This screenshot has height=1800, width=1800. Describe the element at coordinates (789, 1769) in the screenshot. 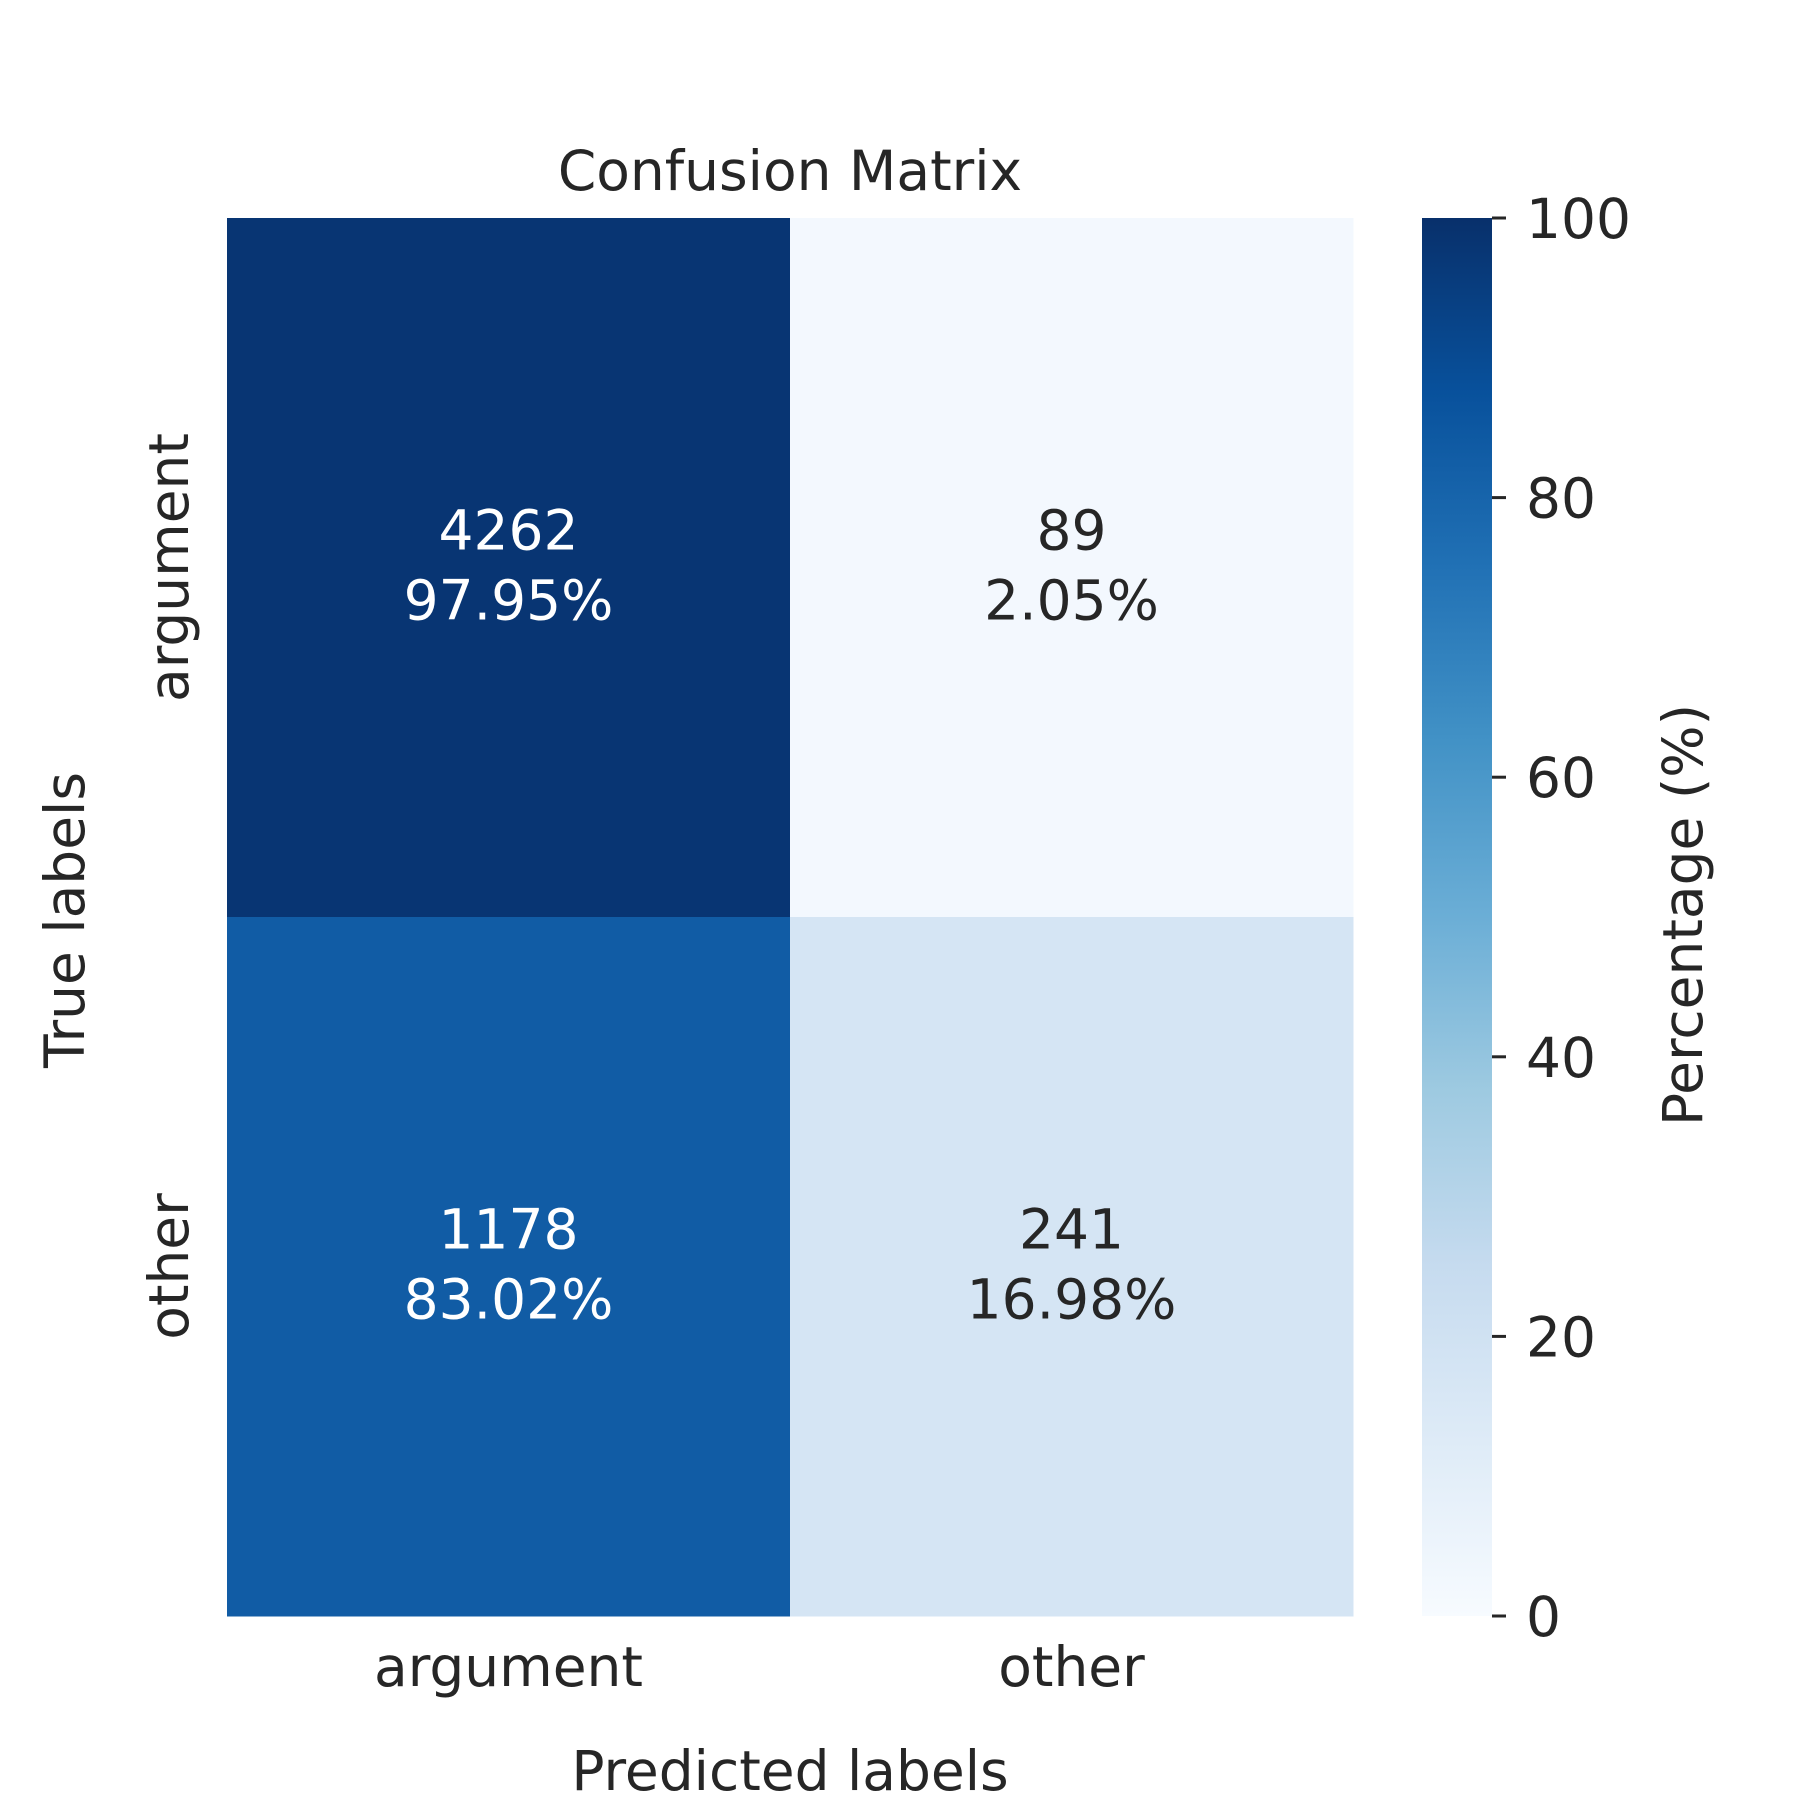

I see `x-axis-label: Predicted labels` at that location.